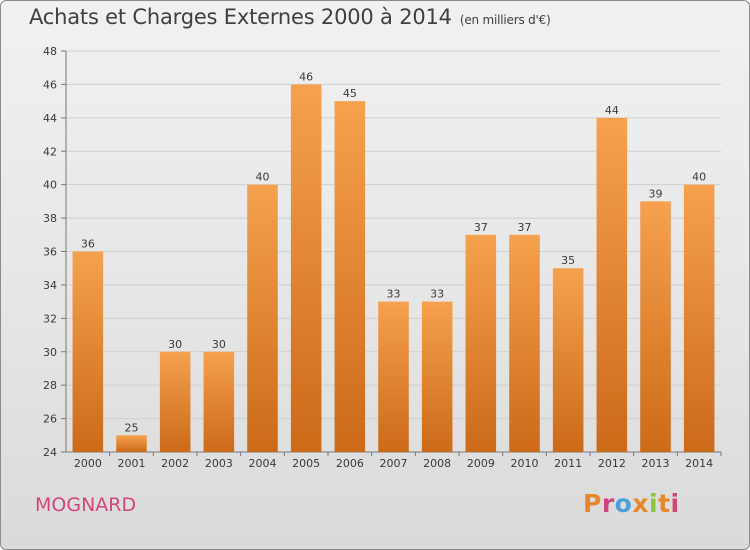 This screenshot has width=750, height=550. I want to click on y-tick-label: 34, so click(50, 285).